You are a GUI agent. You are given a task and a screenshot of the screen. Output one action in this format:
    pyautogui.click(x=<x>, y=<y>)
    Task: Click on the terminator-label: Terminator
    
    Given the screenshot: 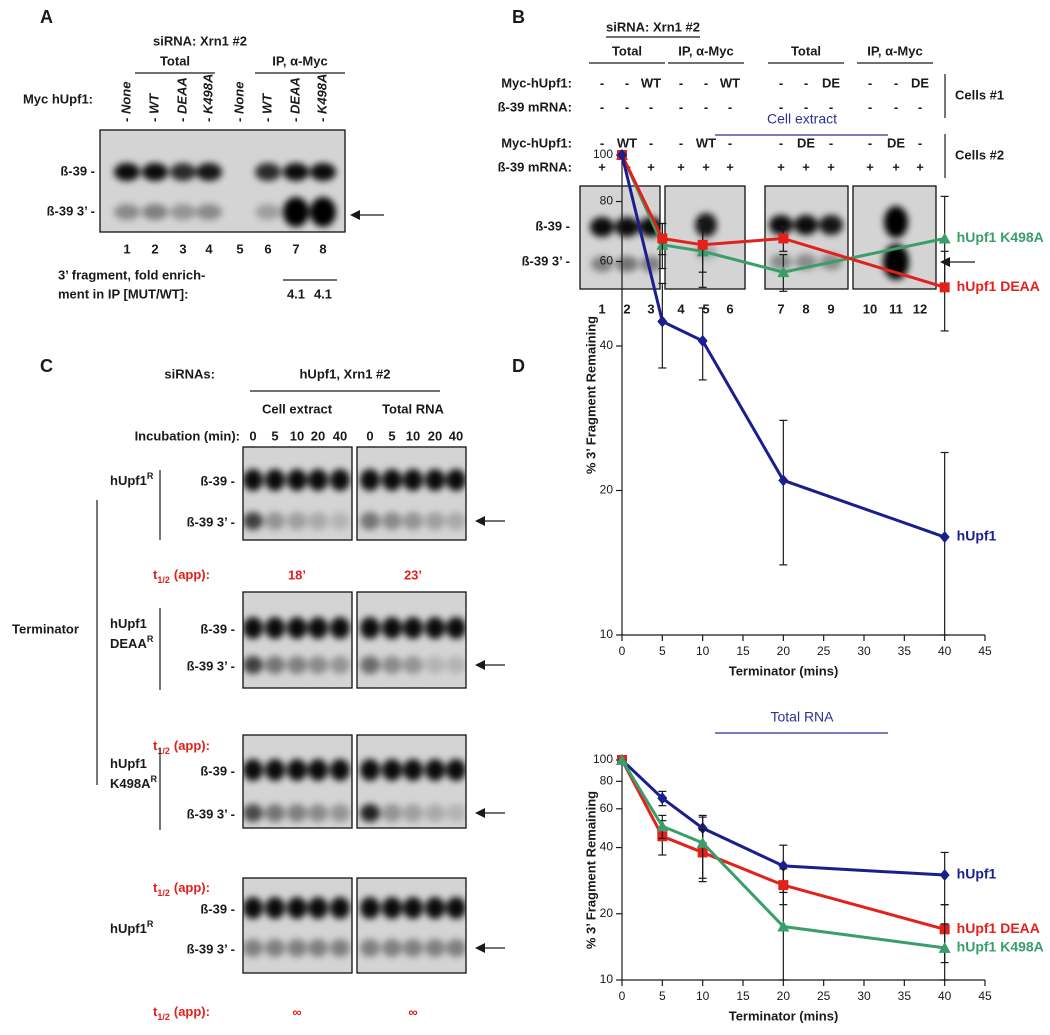 What is the action you would take?
    pyautogui.click(x=45, y=628)
    